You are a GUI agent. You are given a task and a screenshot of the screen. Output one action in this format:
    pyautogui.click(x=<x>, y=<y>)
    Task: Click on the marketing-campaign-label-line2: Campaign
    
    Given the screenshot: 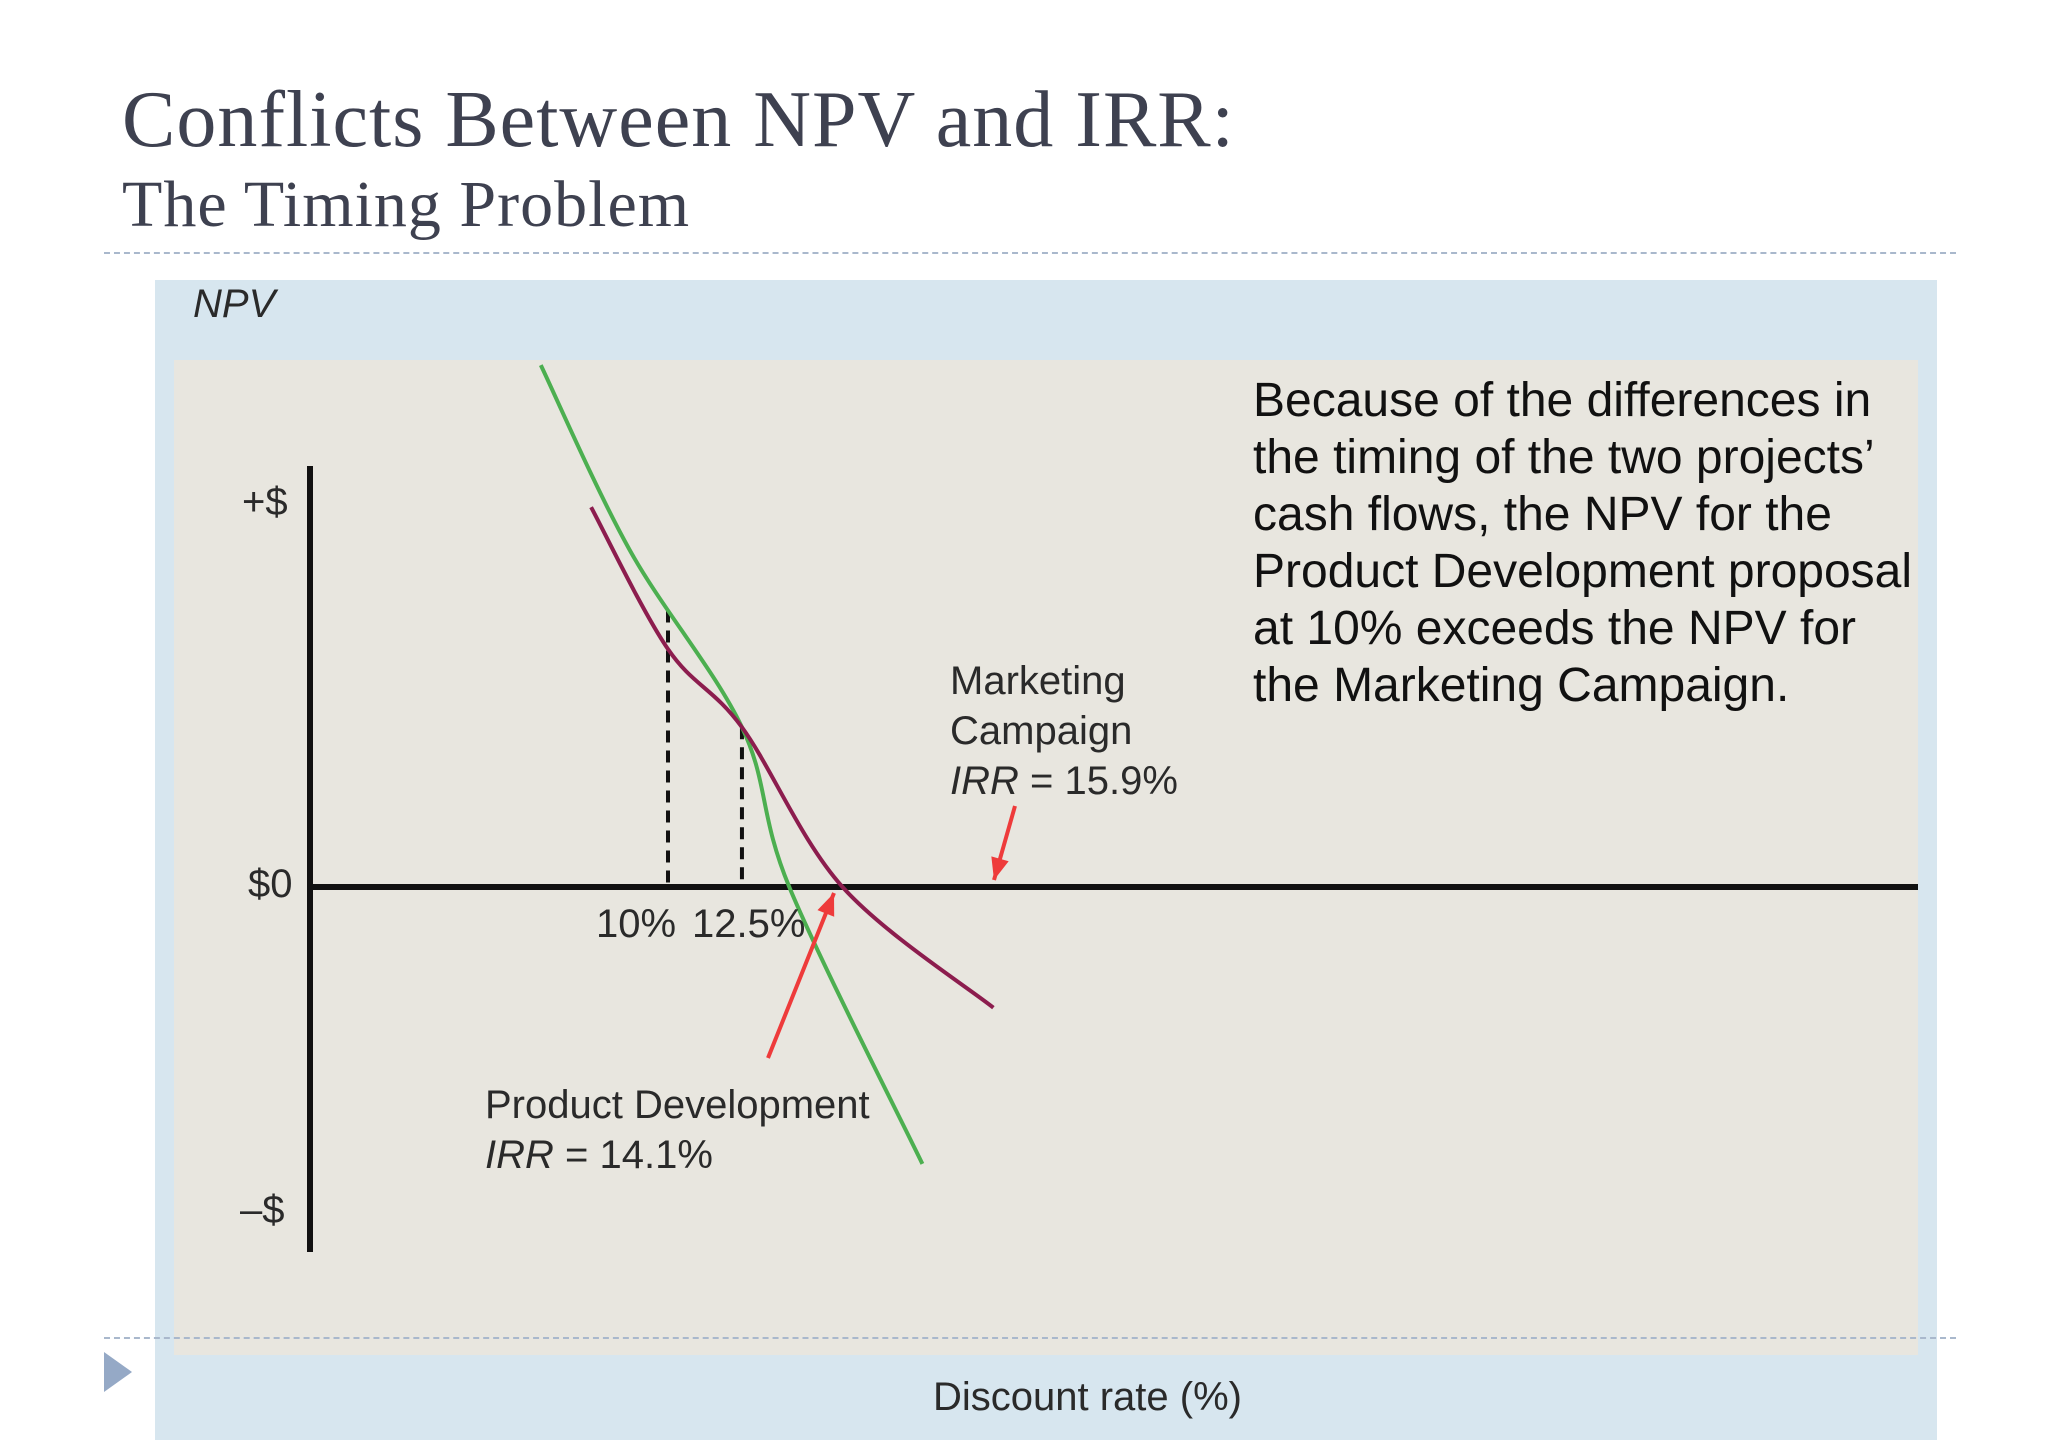 What is the action you would take?
    pyautogui.click(x=1041, y=731)
    